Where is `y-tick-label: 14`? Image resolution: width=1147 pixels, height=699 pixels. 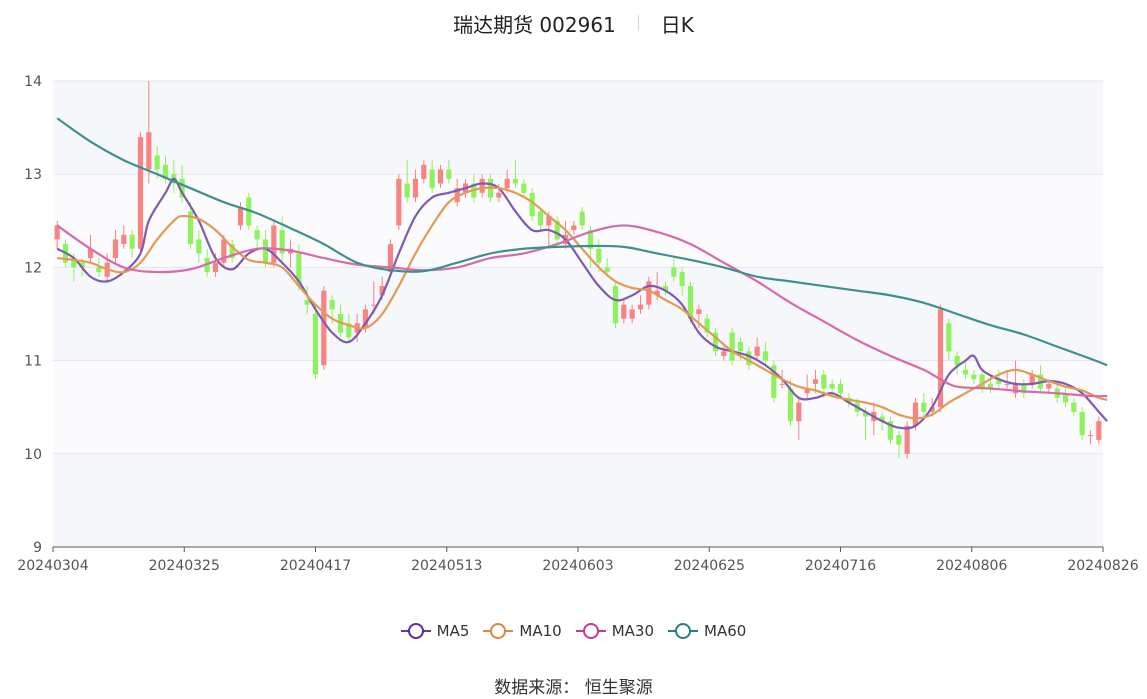 y-tick-label: 14 is located at coordinates (33, 82).